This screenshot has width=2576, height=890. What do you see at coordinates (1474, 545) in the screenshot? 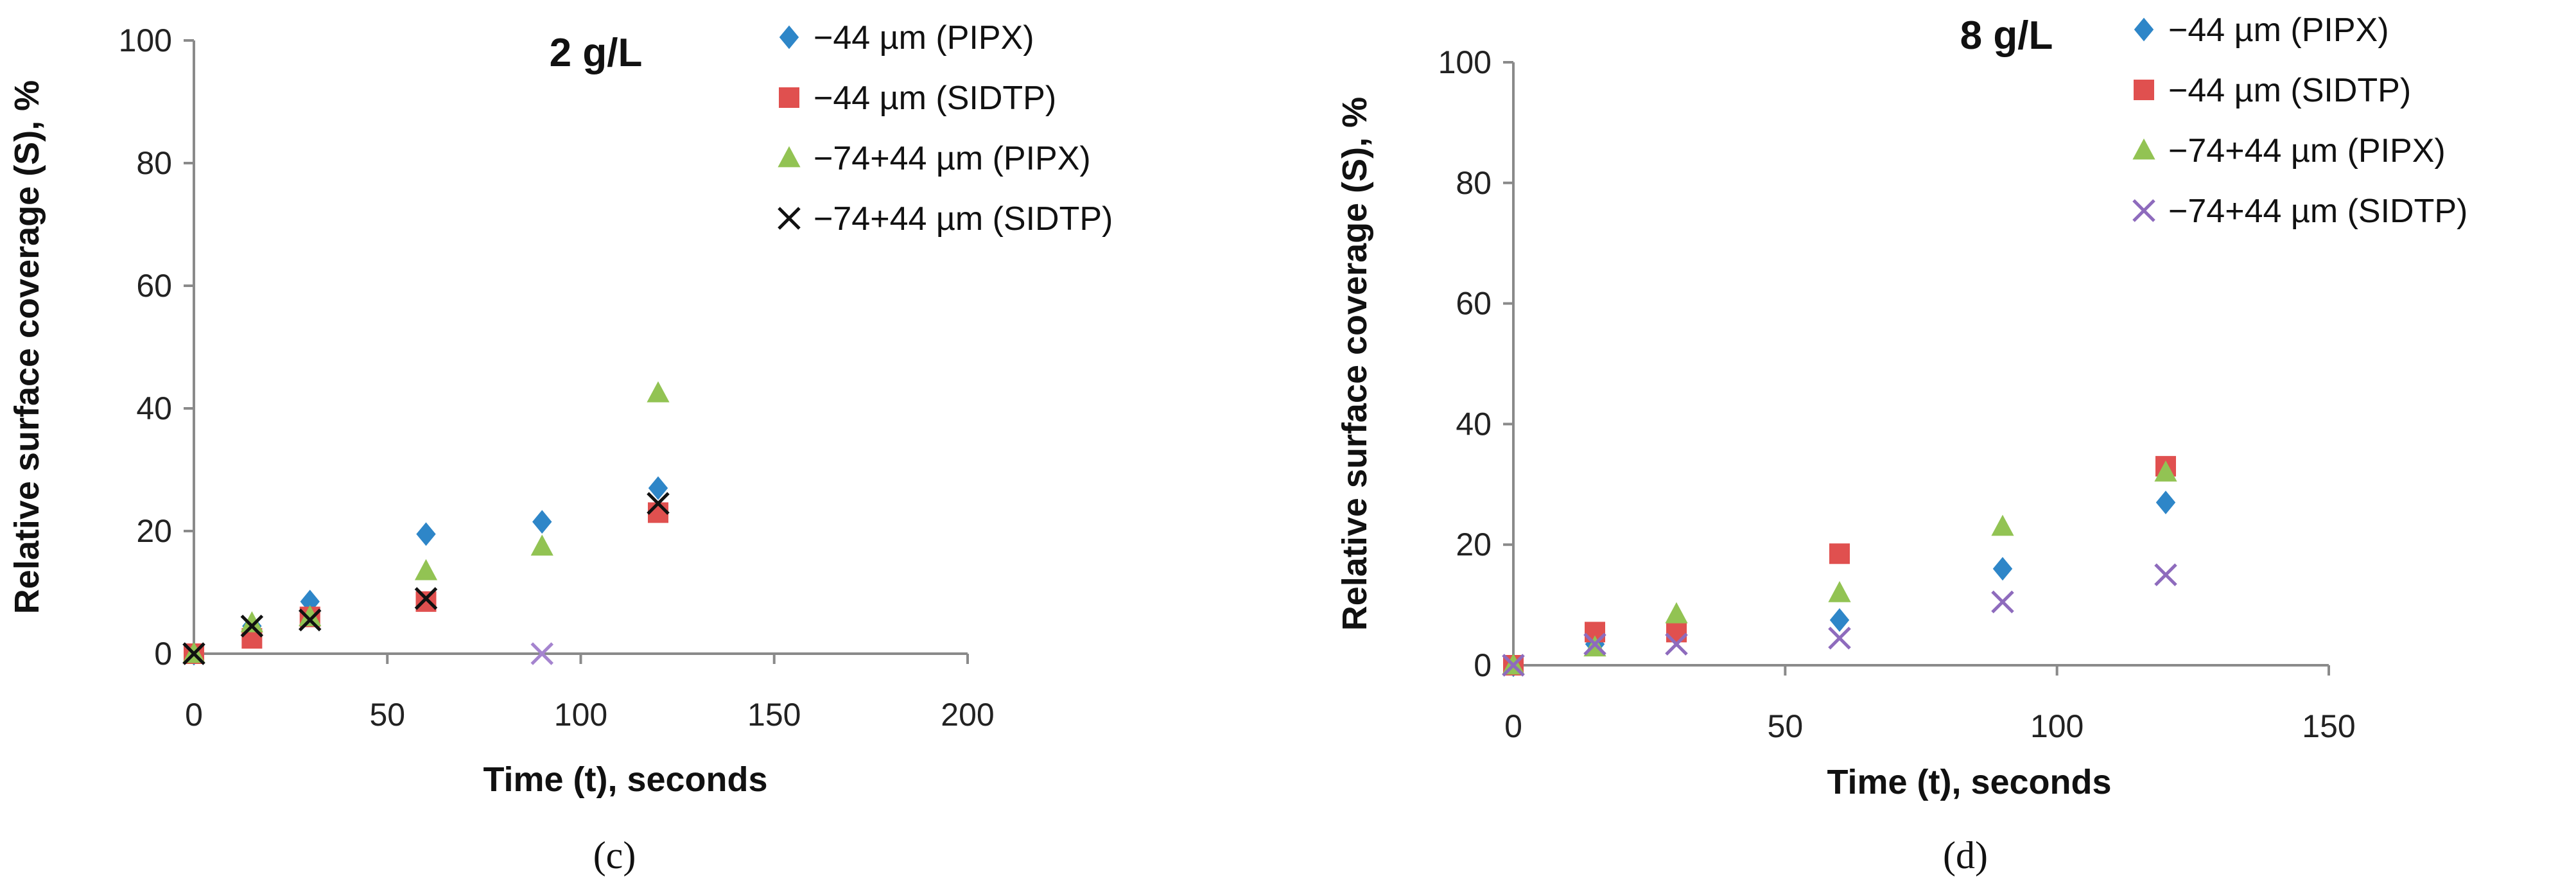
I see `y-tick-label: 20` at bounding box center [1474, 545].